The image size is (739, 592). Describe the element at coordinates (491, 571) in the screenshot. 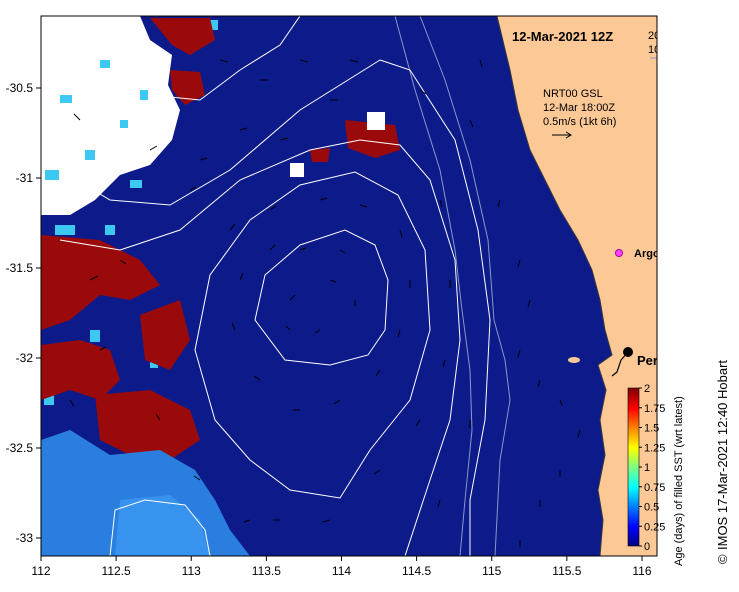

I see `x-tick-label: 115` at that location.